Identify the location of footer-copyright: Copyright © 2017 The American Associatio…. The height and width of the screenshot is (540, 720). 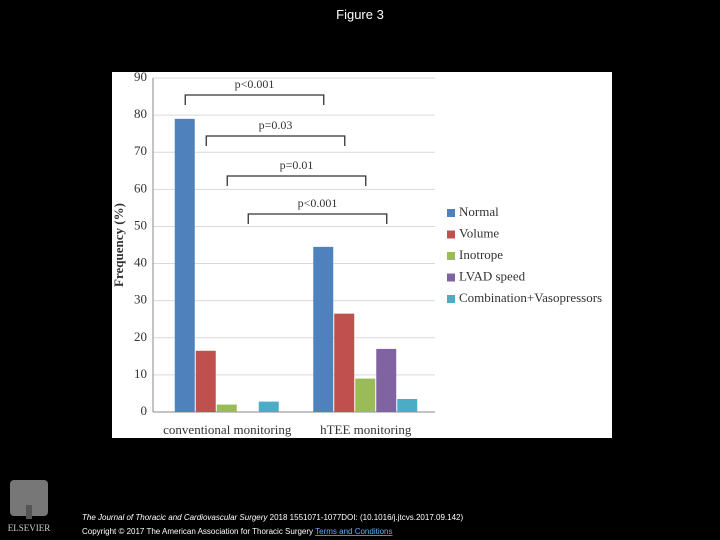
(237, 531).